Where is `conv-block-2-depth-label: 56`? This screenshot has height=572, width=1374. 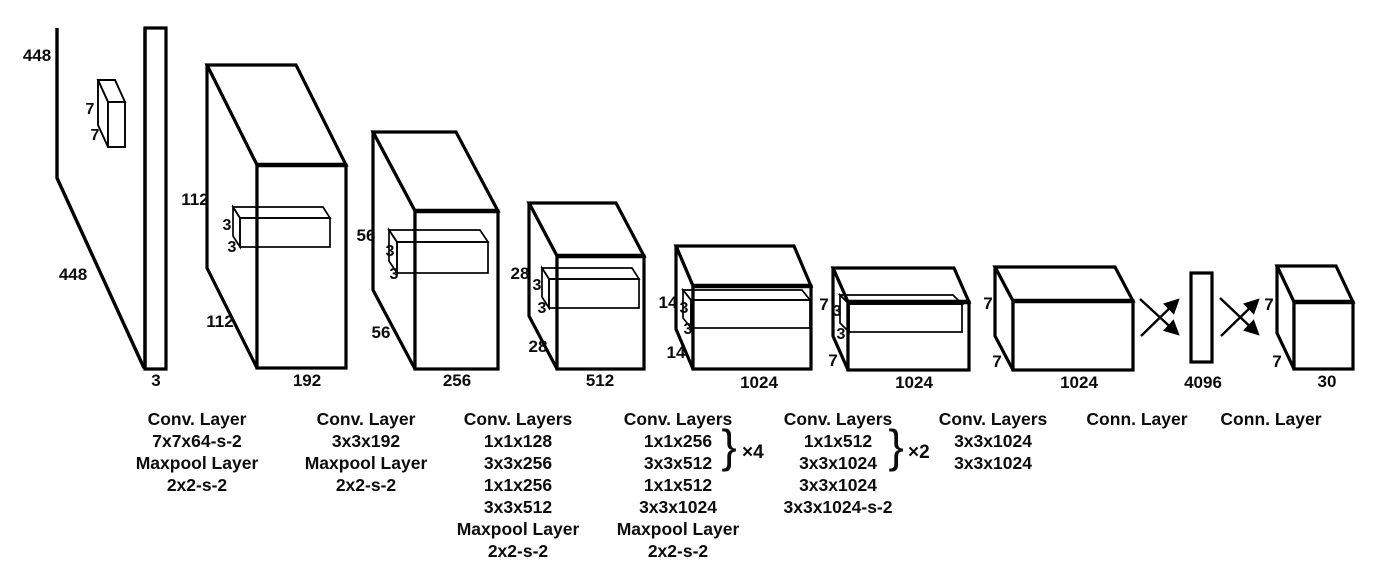 conv-block-2-depth-label: 56 is located at coordinates (381, 332).